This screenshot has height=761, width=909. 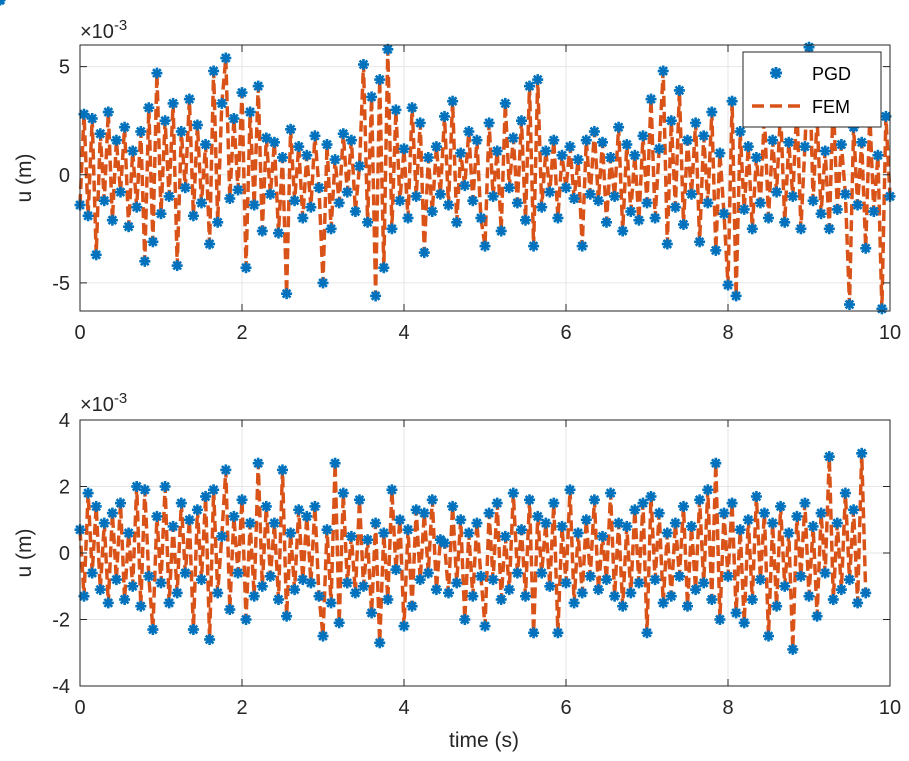 What do you see at coordinates (727, 333) in the screenshot?
I see `top-x-tick-label: 8` at bounding box center [727, 333].